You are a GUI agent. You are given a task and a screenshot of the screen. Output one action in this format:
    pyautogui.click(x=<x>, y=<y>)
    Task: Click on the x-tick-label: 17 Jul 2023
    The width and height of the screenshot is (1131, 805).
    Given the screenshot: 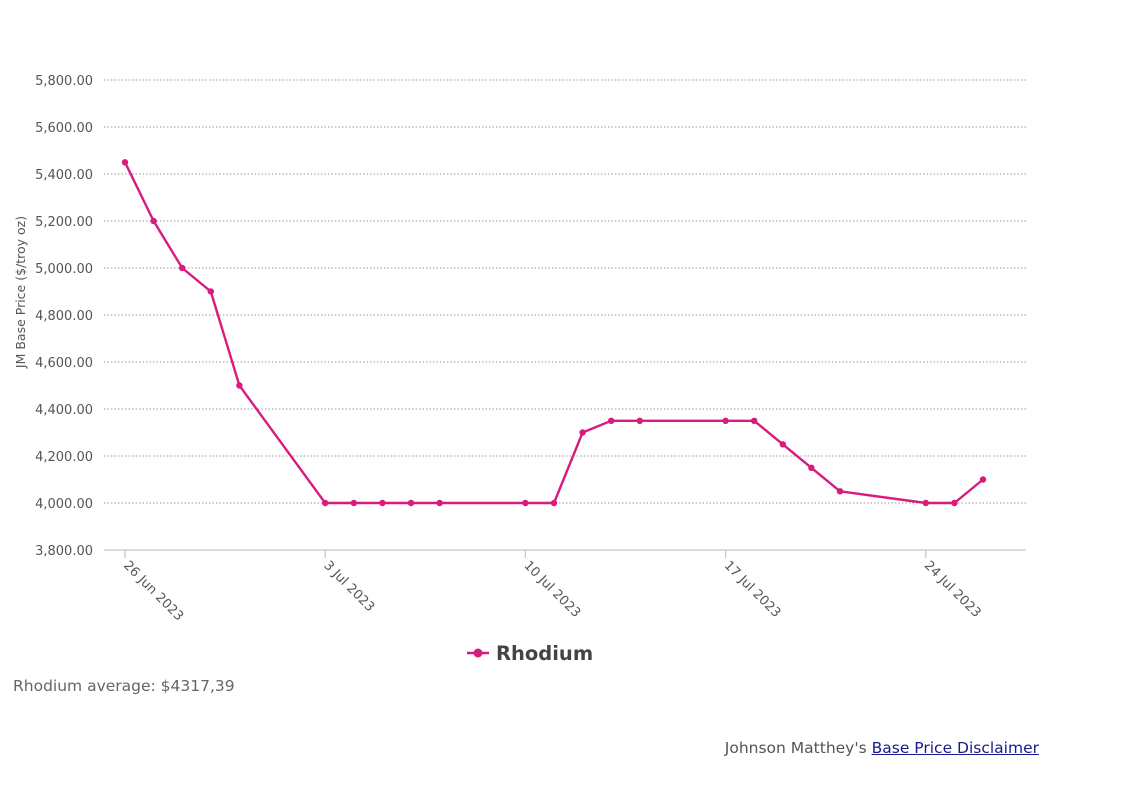 What is the action you would take?
    pyautogui.click(x=752, y=589)
    